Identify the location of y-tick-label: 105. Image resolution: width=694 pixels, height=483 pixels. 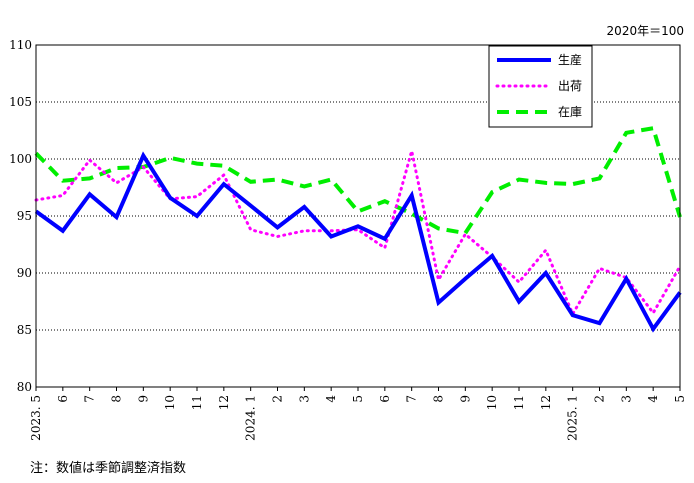
(20, 102).